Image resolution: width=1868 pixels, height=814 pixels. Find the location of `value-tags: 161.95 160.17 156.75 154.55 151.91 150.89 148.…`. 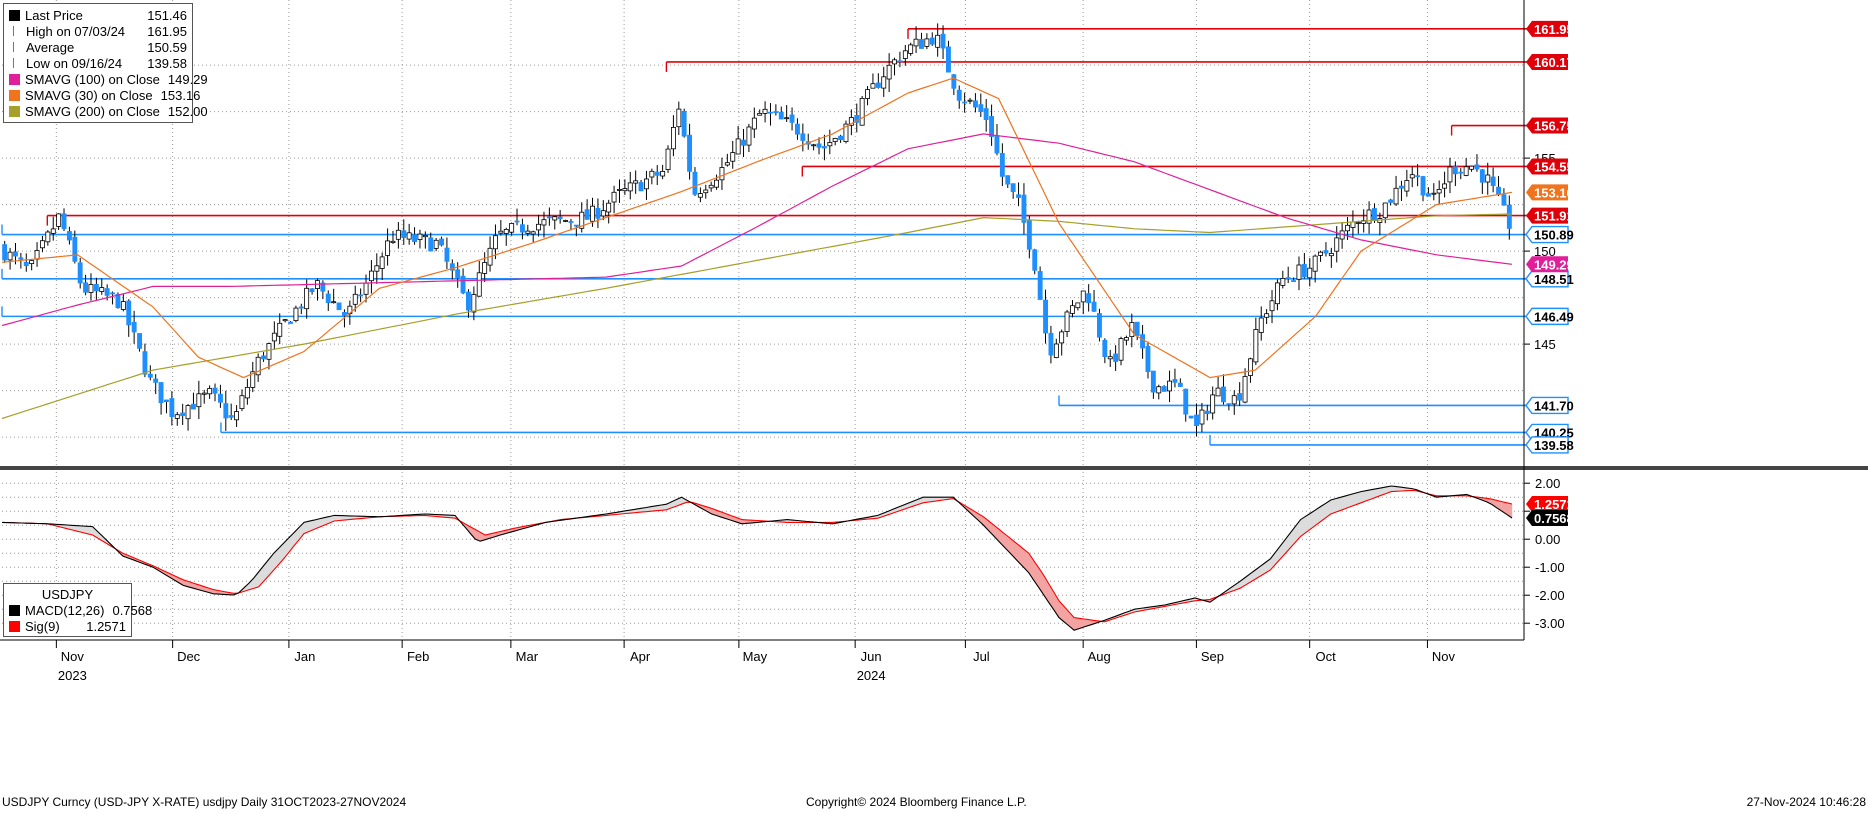

value-tags: 161.95 160.17 156.75 154.55 151.91 150.89 148.… is located at coordinates (1549, 273).